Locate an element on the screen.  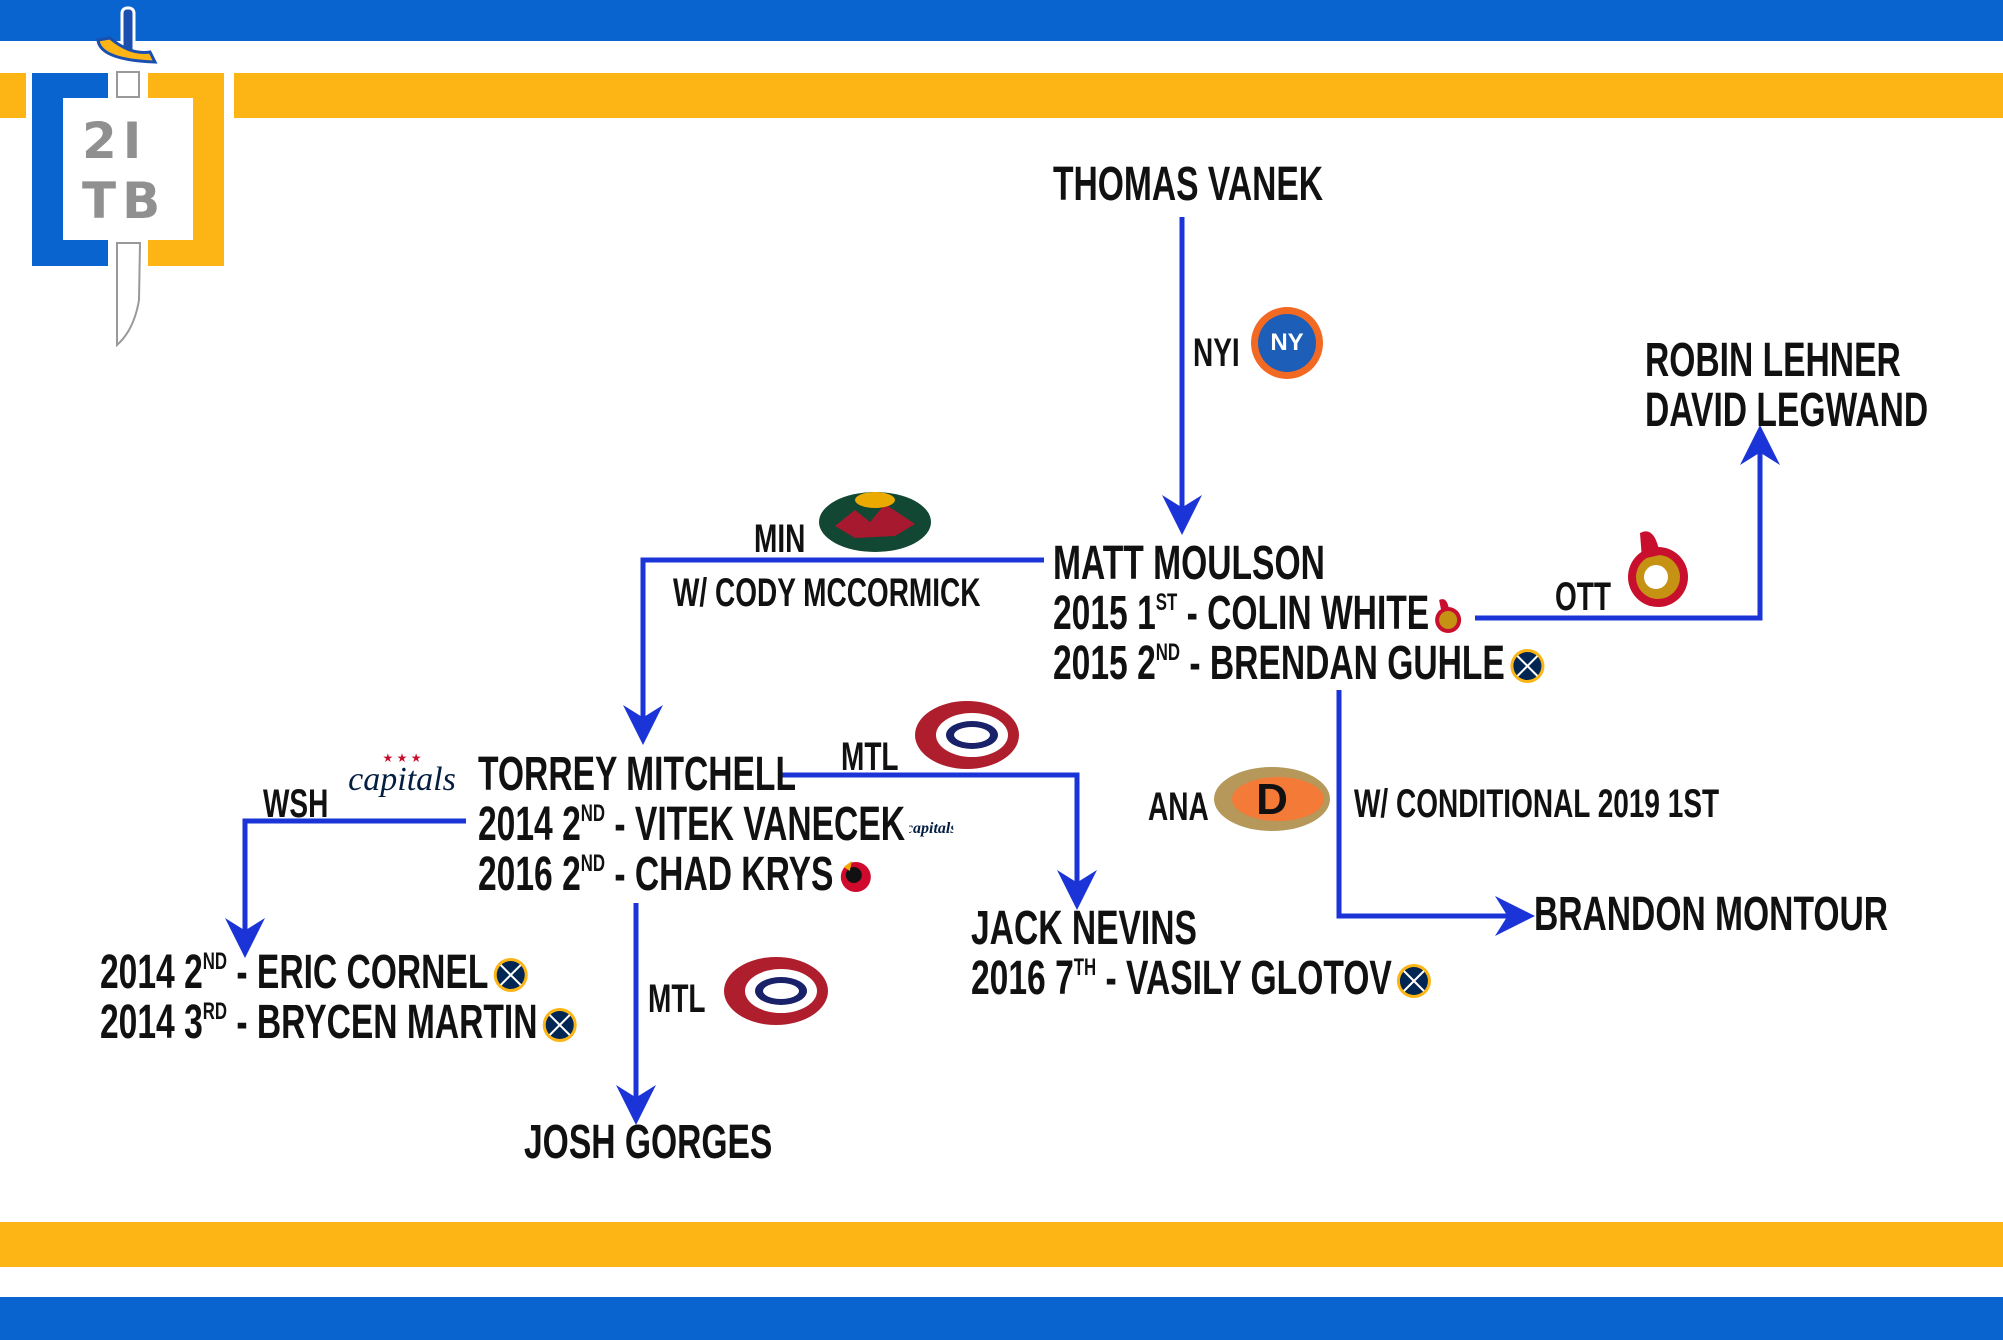
islanders-logo: NY is located at coordinates (1287, 343).